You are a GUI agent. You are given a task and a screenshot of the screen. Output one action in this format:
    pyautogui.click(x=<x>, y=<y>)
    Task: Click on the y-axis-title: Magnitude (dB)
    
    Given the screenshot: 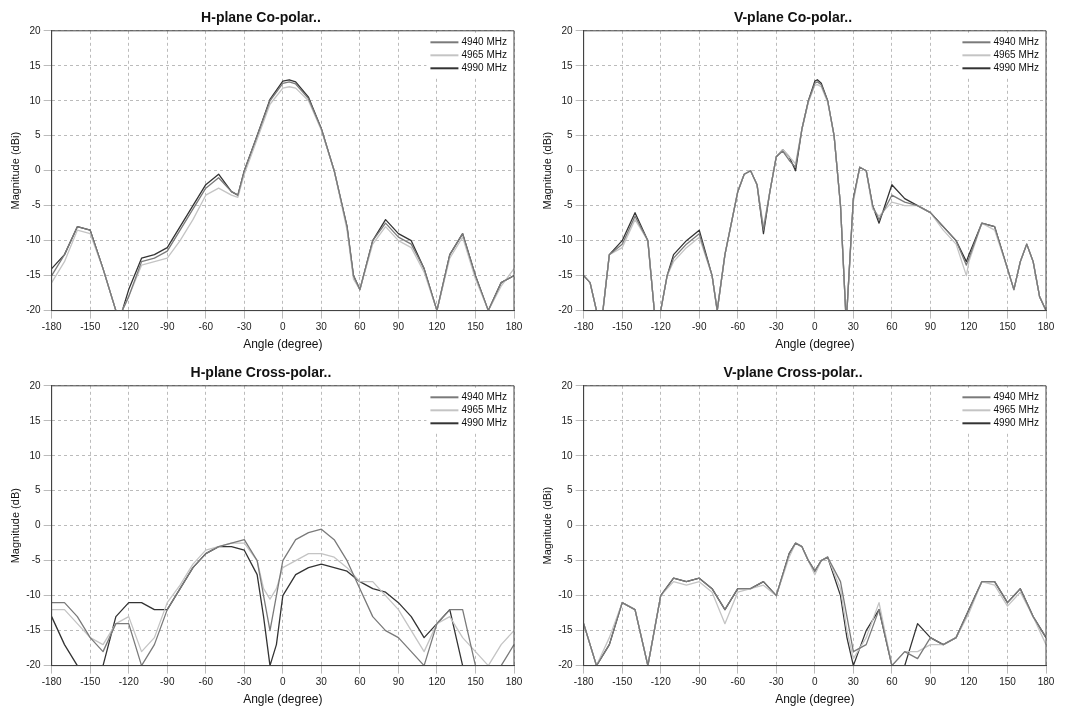 What is the action you would take?
    pyautogui.click(x=14, y=526)
    